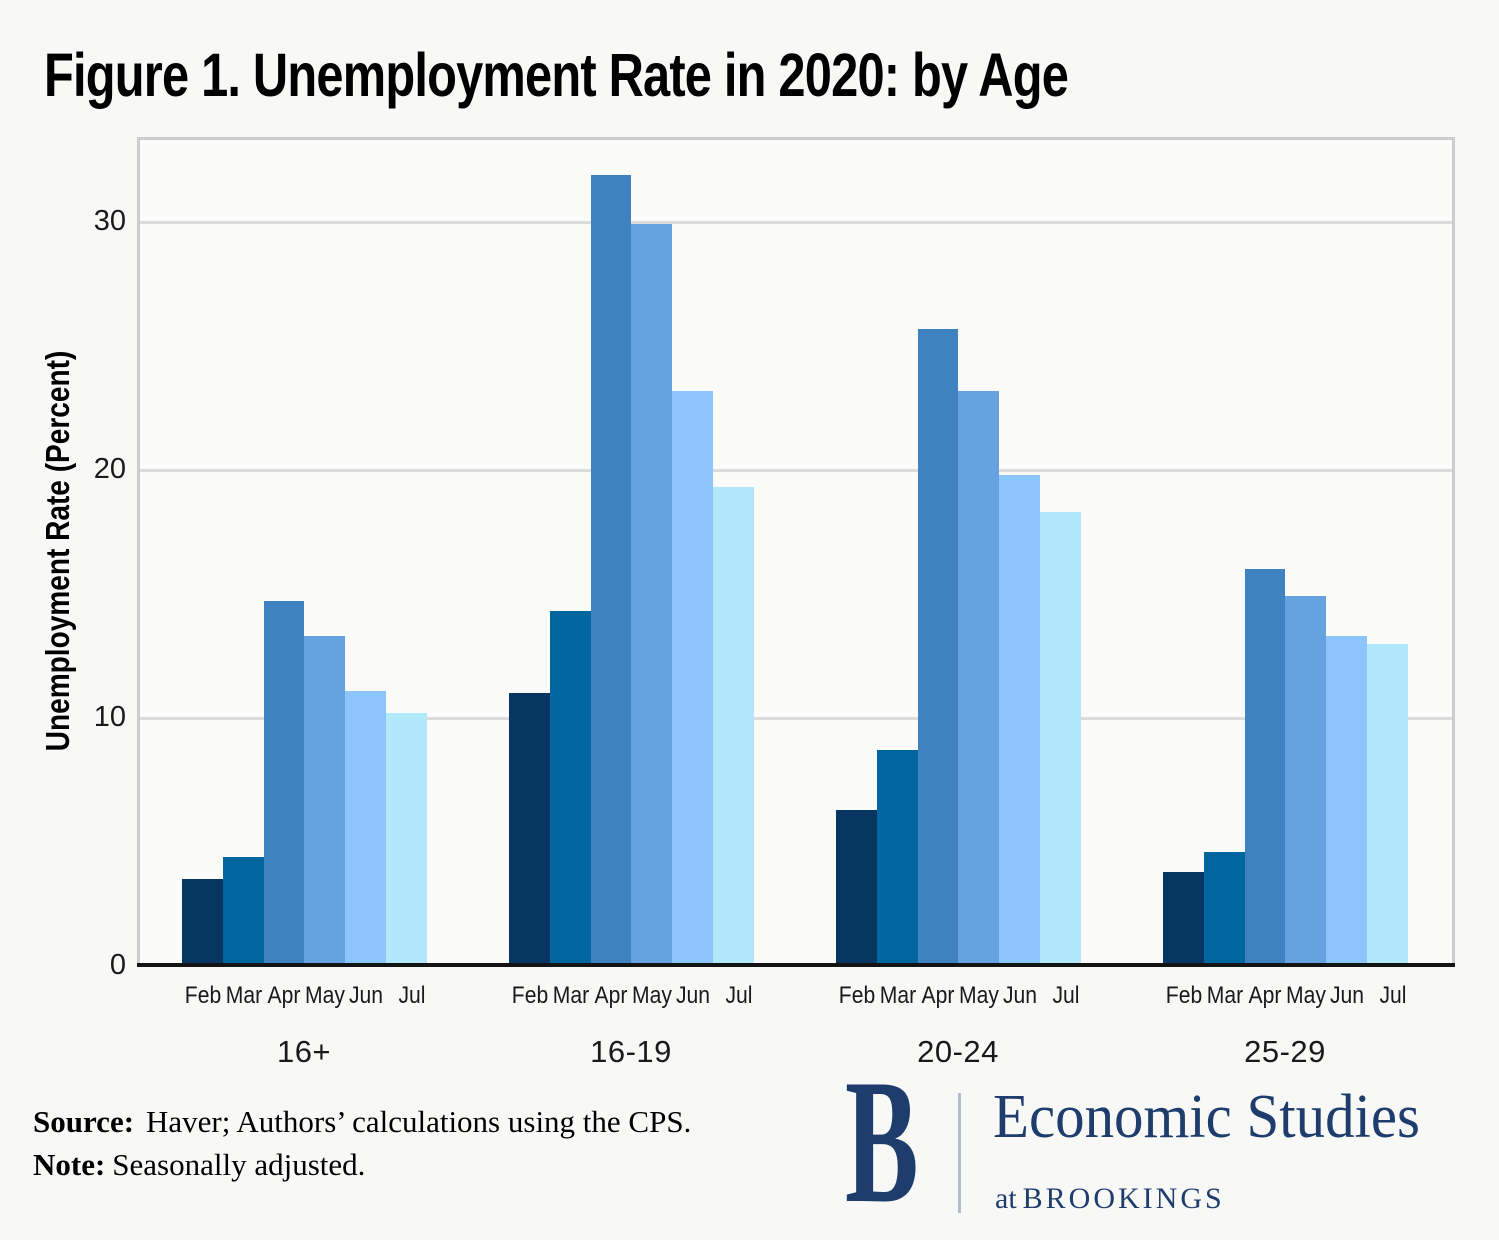  I want to click on x-tick-label-16-19-Jul: Jul, so click(739, 995).